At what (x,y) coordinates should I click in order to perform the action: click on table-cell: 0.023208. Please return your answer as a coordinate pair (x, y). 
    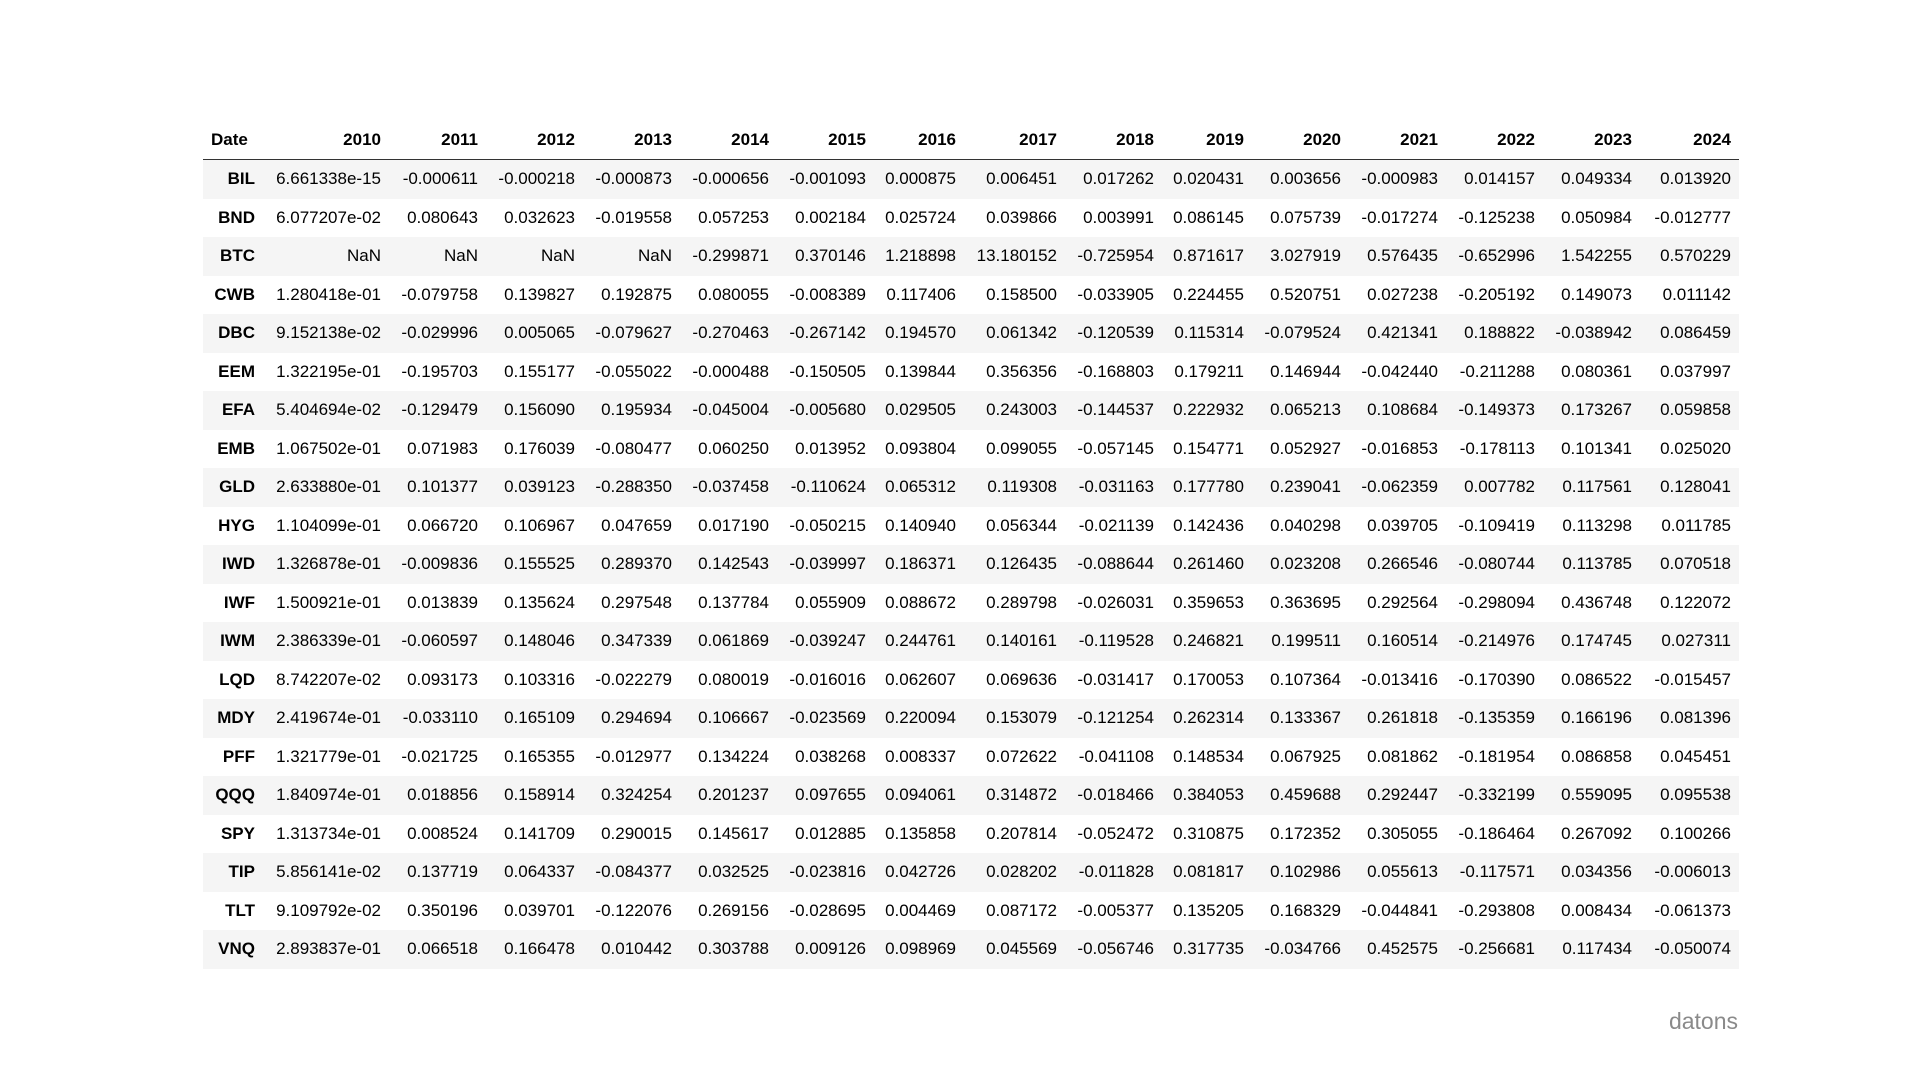
    Looking at the image, I should click on (1305, 564).